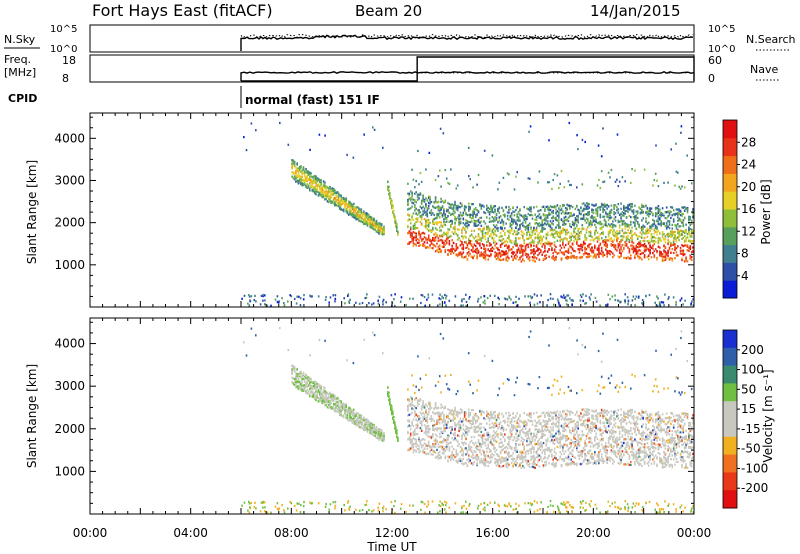 The width and height of the screenshot is (800, 554). What do you see at coordinates (65, 78) in the screenshot?
I see `freq-left-tick-bottom: 8` at bounding box center [65, 78].